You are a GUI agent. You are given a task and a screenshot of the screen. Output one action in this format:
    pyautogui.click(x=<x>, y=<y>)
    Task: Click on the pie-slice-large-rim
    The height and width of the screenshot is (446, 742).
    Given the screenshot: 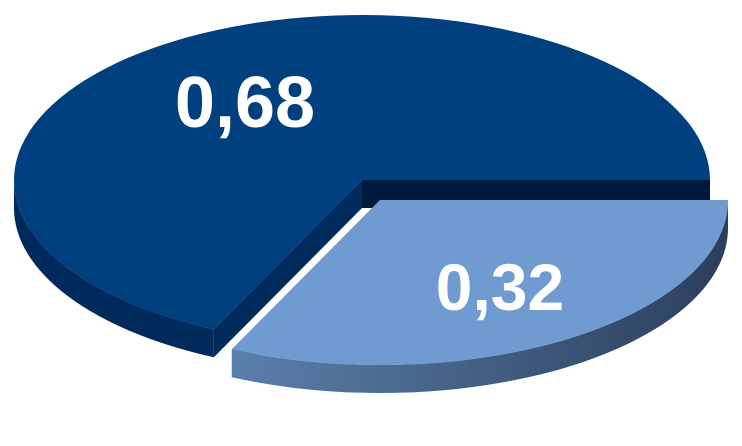 What is the action you would take?
    pyautogui.click(x=114, y=269)
    